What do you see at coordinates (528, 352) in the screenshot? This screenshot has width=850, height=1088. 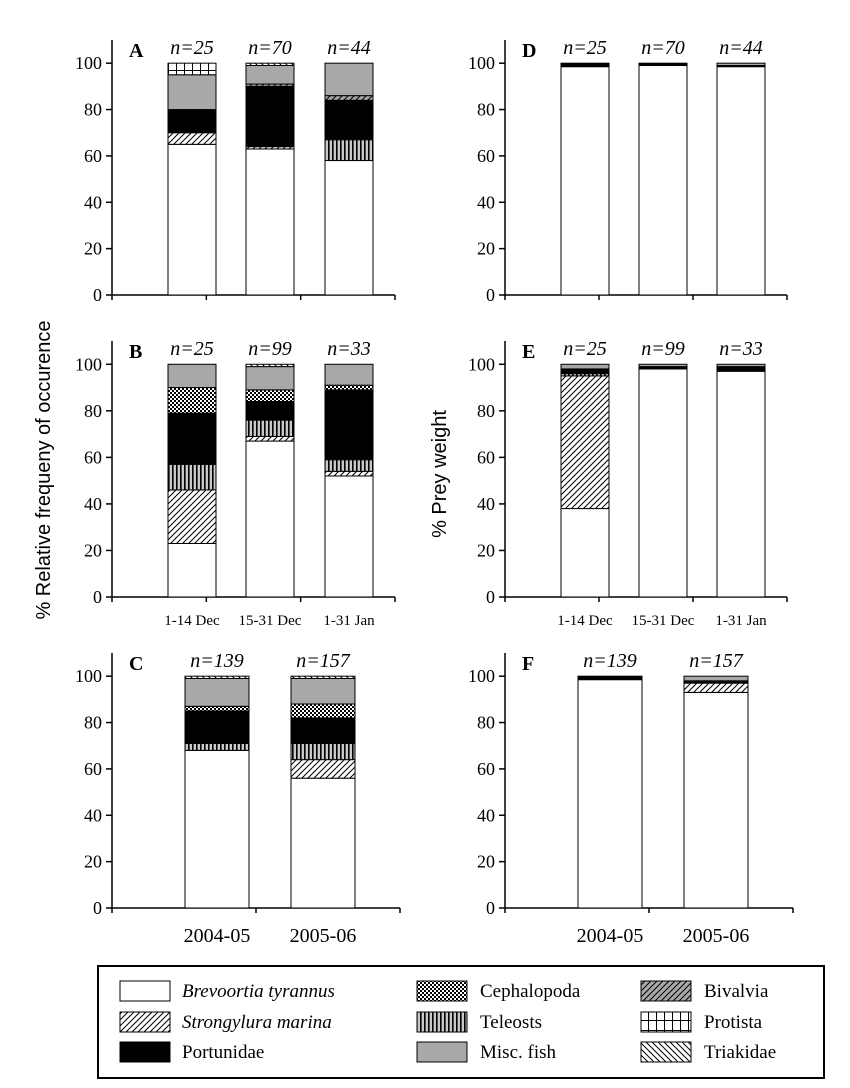 I see `panel-label: E` at bounding box center [528, 352].